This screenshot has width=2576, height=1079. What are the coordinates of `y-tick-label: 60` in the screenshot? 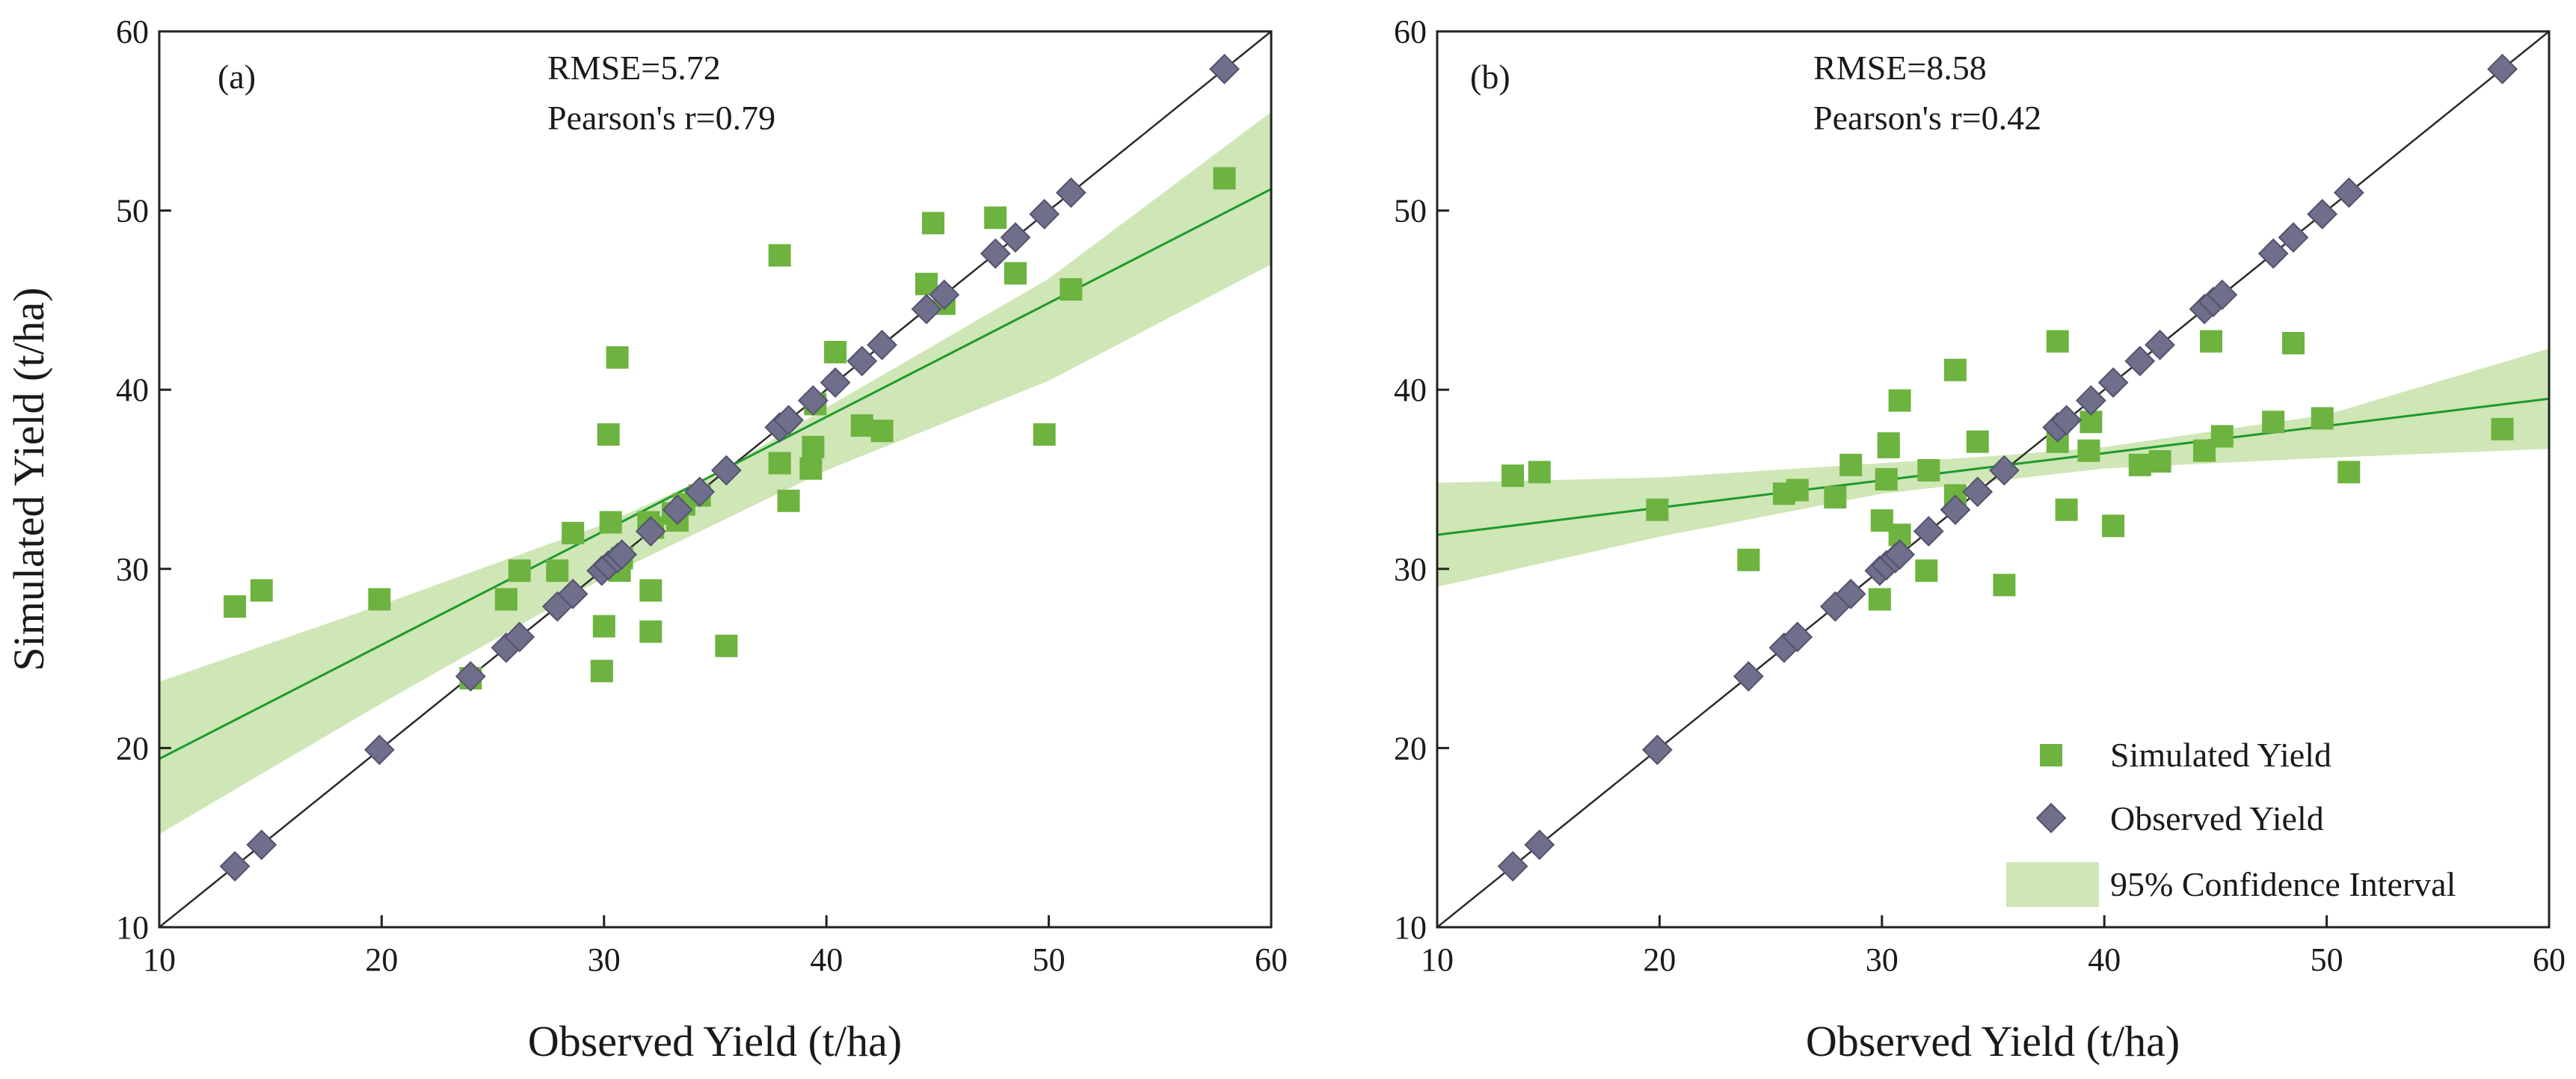 It's located at (132, 31).